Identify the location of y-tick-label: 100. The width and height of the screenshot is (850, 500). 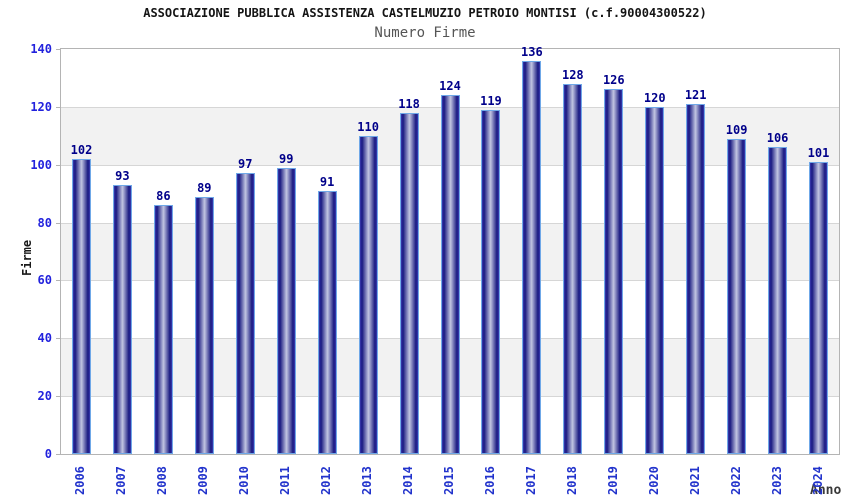
(41, 164).